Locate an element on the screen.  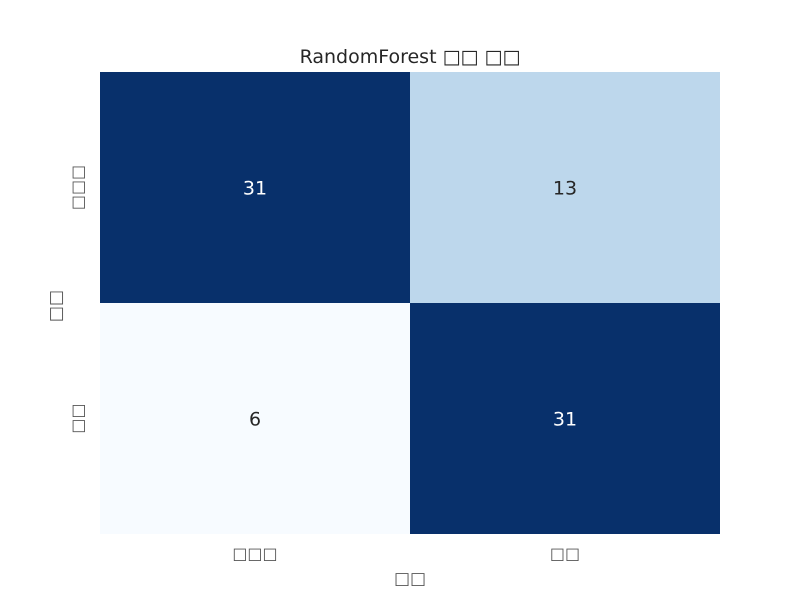
x-axis-label: □□ is located at coordinates (410, 579).